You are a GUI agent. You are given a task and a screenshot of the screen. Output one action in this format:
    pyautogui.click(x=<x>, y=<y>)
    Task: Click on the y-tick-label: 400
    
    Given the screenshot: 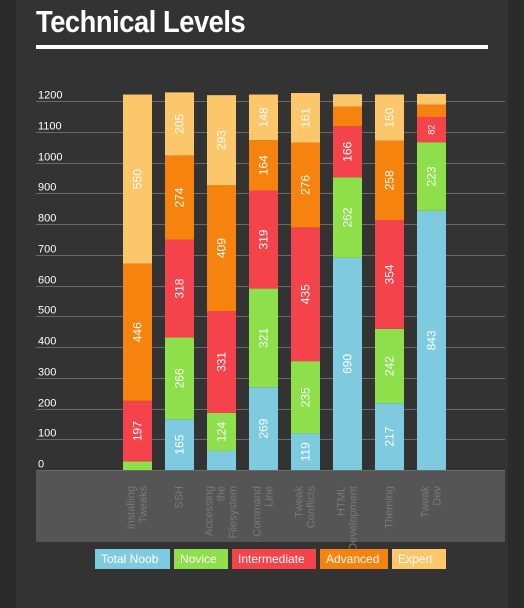 What is the action you would take?
    pyautogui.click(x=47, y=342)
    